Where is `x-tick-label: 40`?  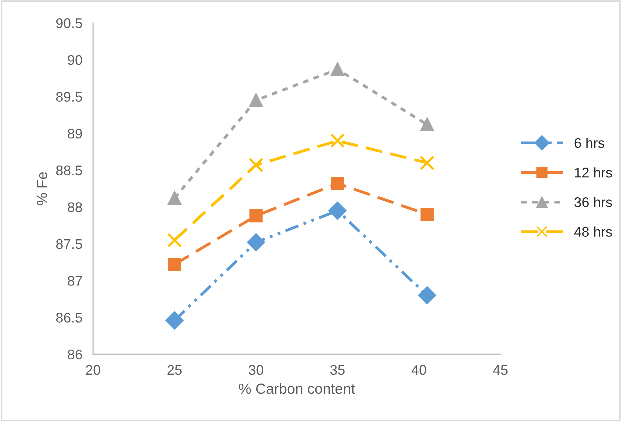
x-tick-label: 40 is located at coordinates (419, 370).